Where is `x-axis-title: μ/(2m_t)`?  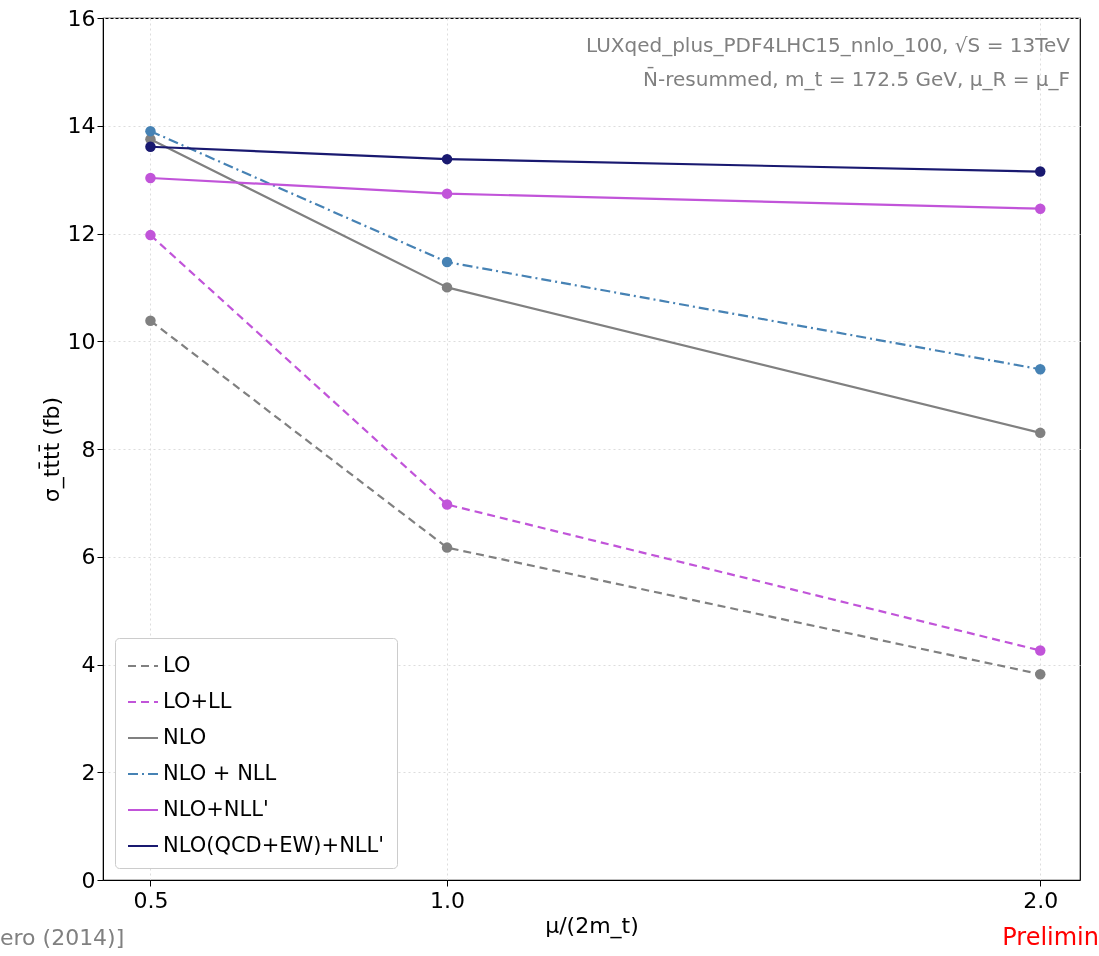
x-axis-title: μ/(2m_t) is located at coordinates (592, 925).